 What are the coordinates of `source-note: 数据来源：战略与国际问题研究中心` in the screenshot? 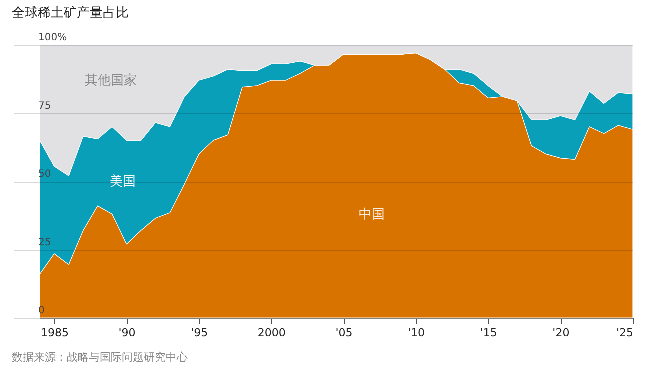 It's located at (100, 357).